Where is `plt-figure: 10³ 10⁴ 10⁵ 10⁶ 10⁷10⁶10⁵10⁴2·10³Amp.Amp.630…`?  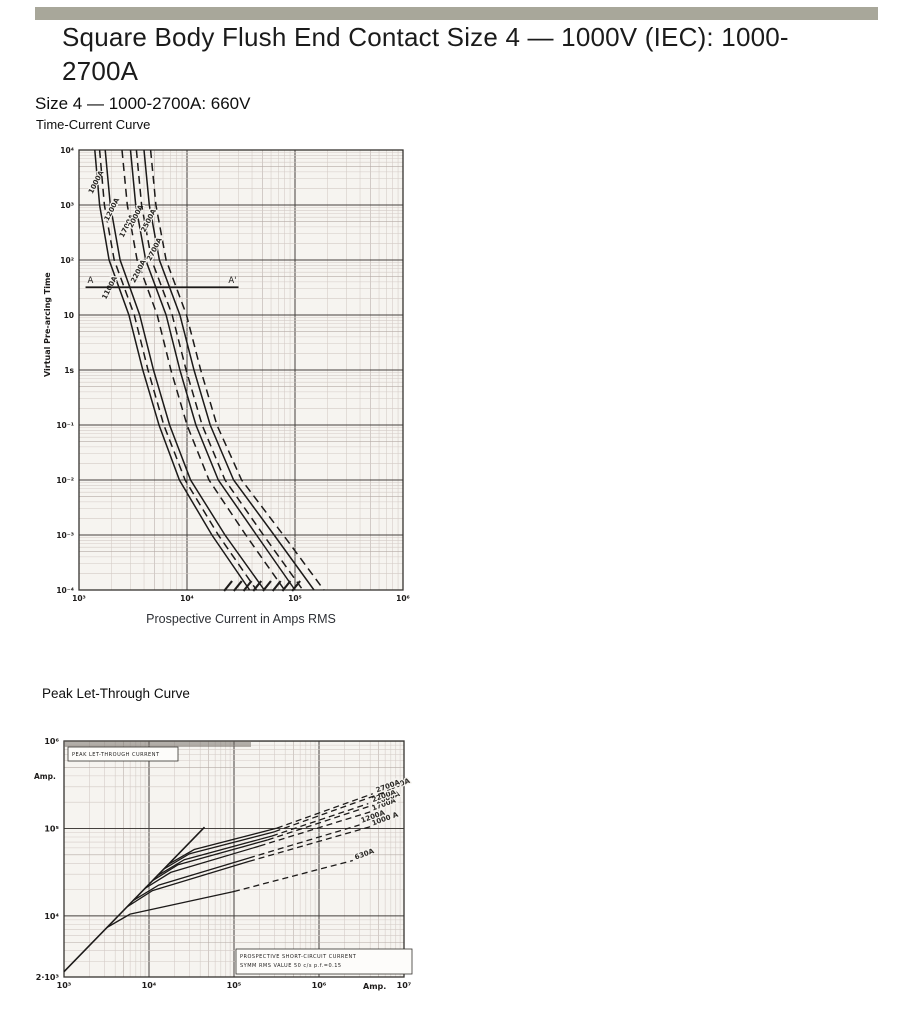
plt-figure: 10³ 10⁴ 10⁵ 10⁶ 10⁷10⁶10⁵10⁴2·10³Amp.Amp.630… is located at coordinates (223, 864).